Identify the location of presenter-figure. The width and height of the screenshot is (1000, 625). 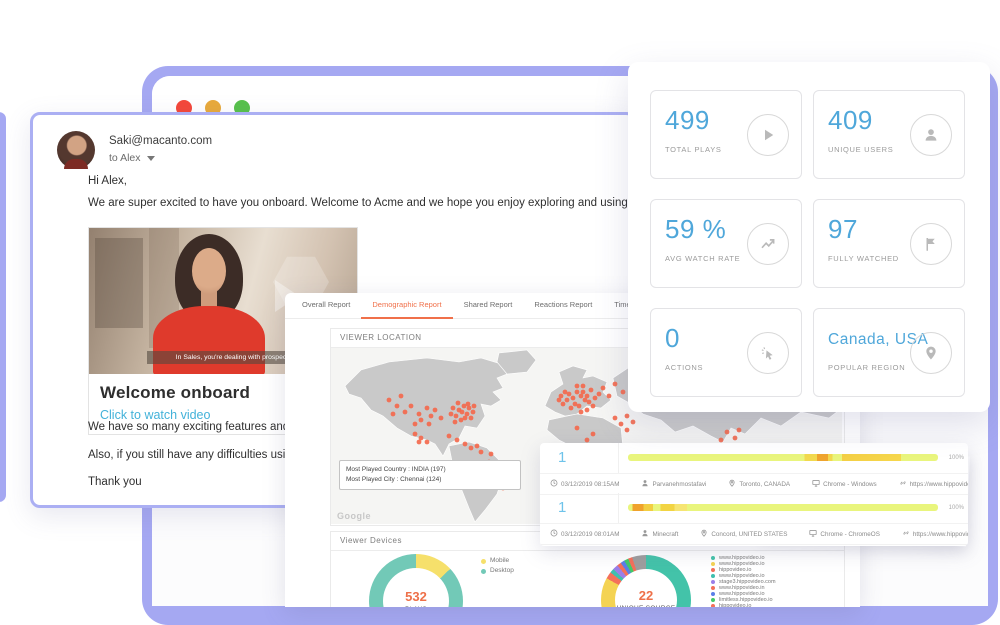
(209, 271).